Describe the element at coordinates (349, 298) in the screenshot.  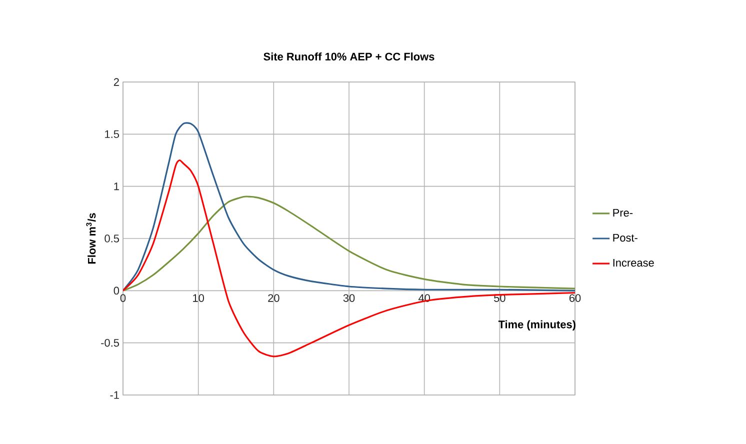
I see `x-tick-label: 30` at that location.